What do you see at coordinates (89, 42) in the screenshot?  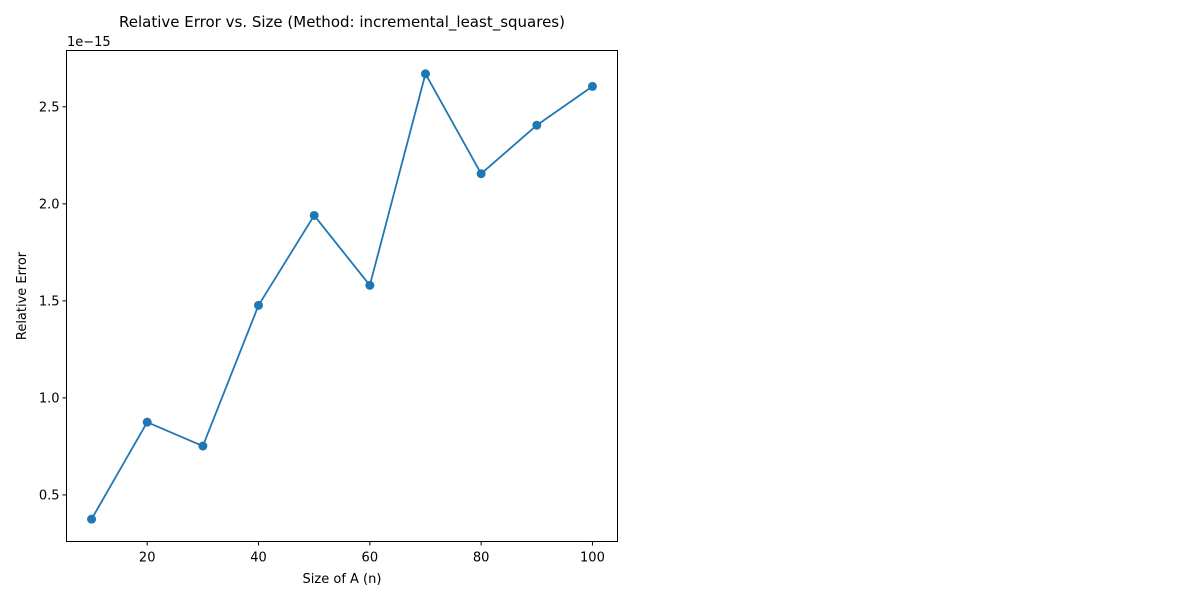 I see `y-axis-offset-label: 1e−15` at bounding box center [89, 42].